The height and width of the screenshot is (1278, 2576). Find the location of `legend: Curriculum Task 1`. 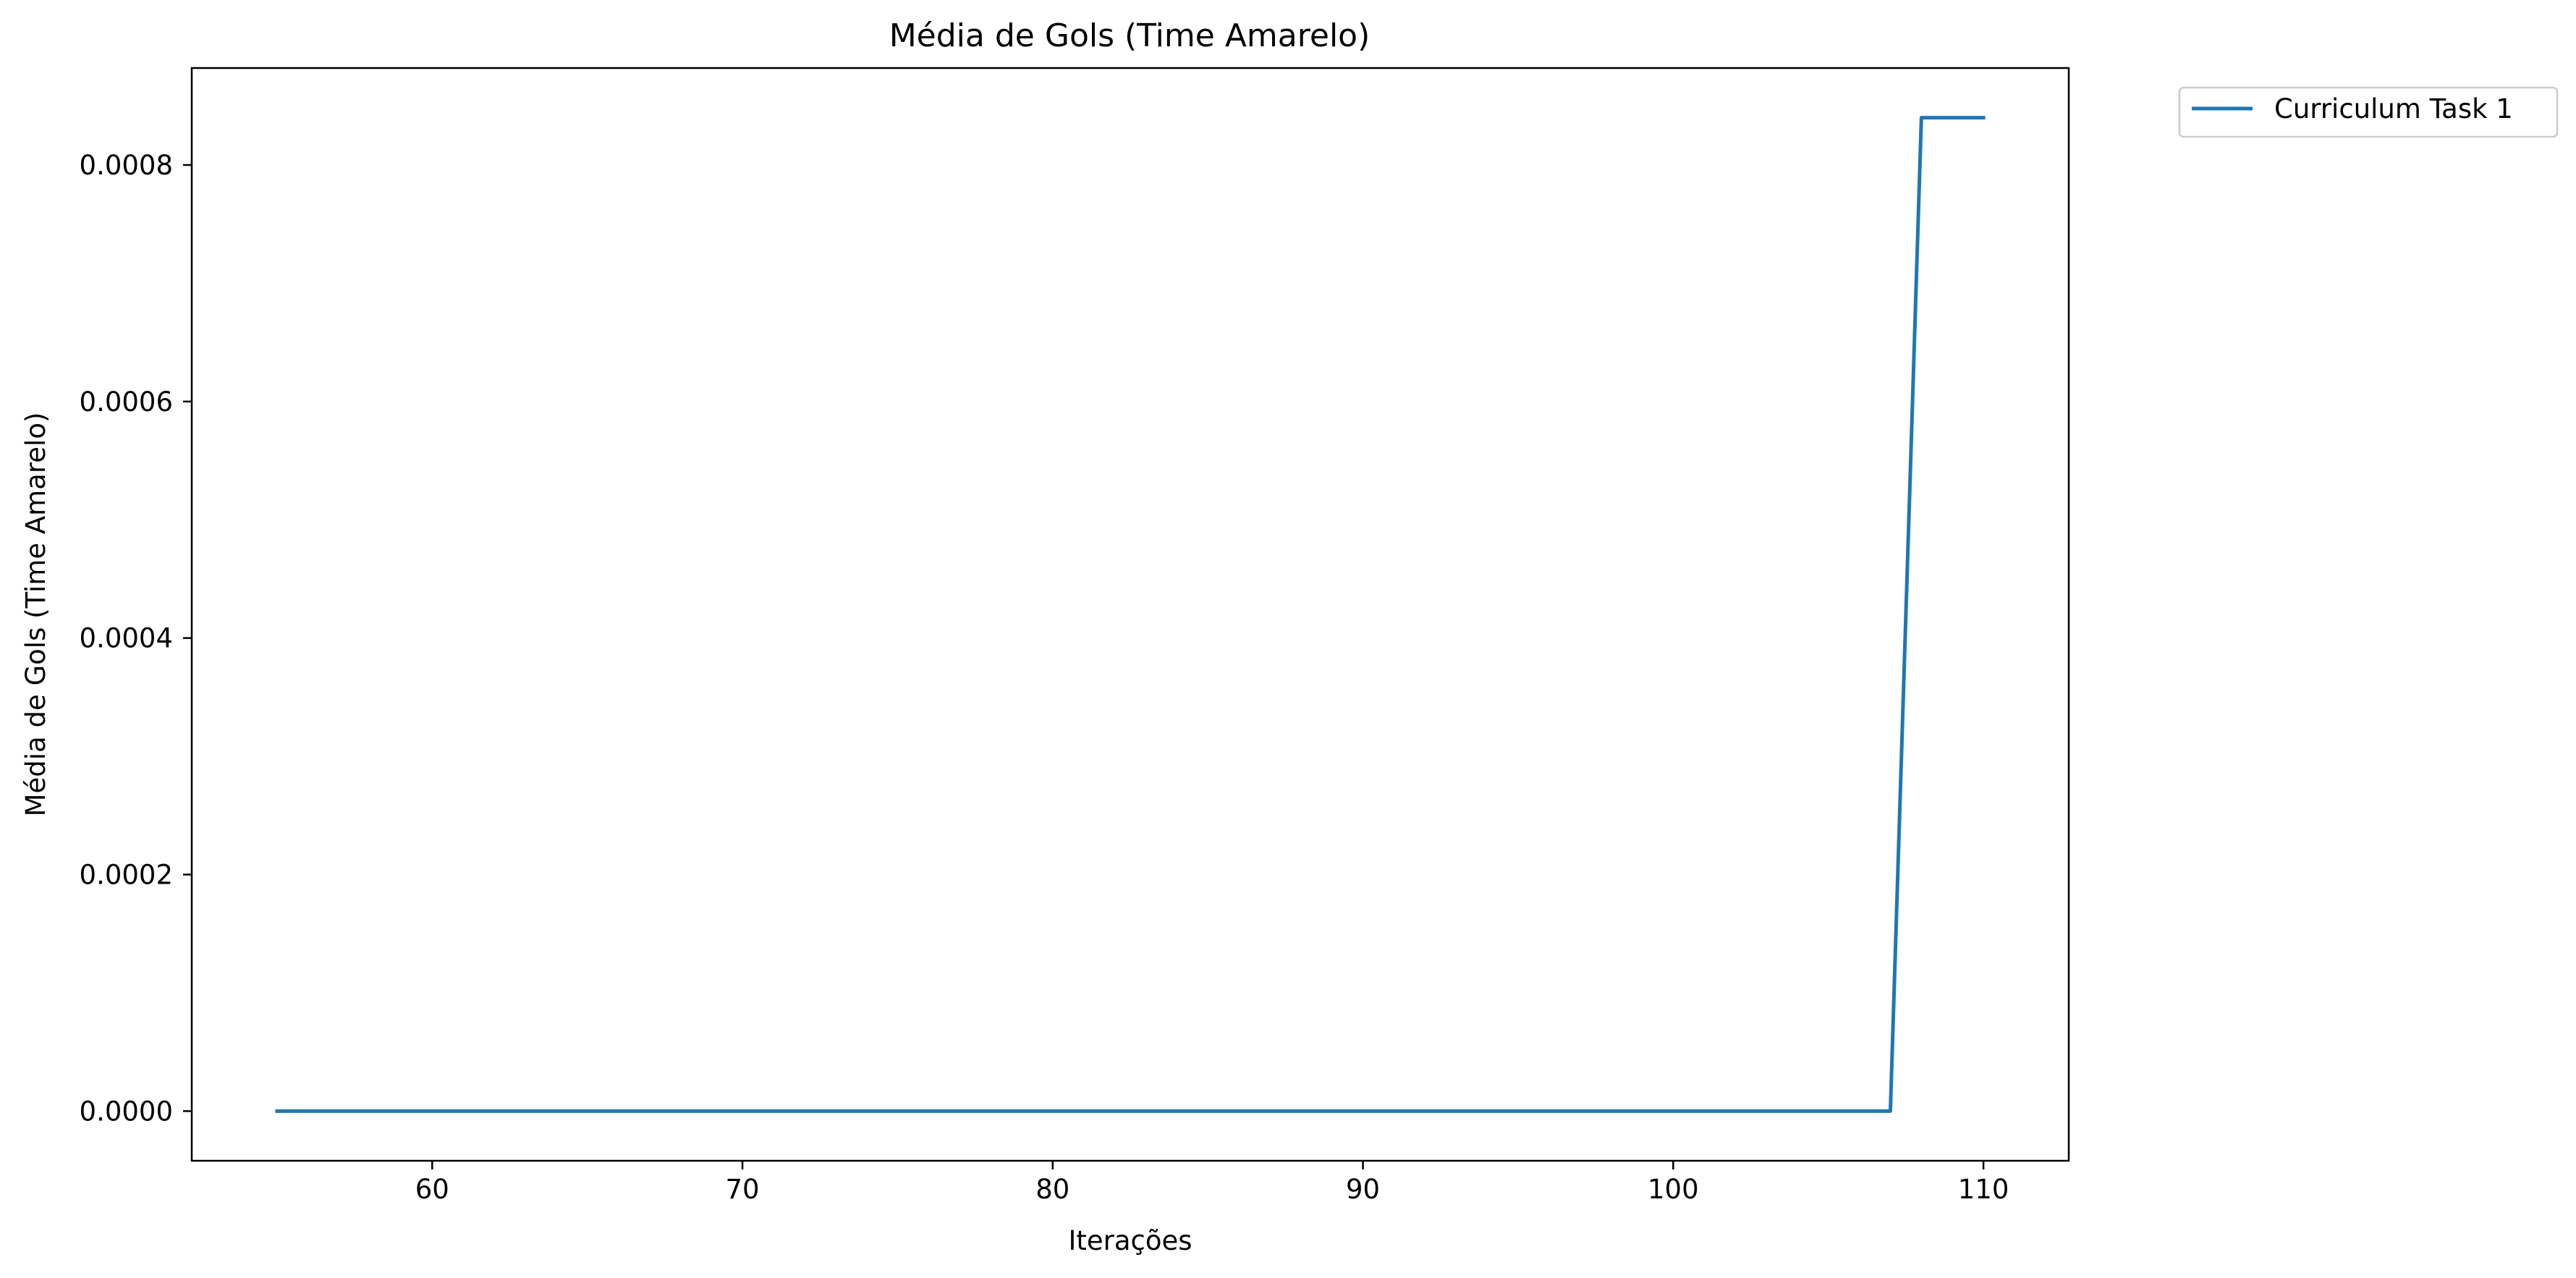

legend: Curriculum Task 1 is located at coordinates (2368, 112).